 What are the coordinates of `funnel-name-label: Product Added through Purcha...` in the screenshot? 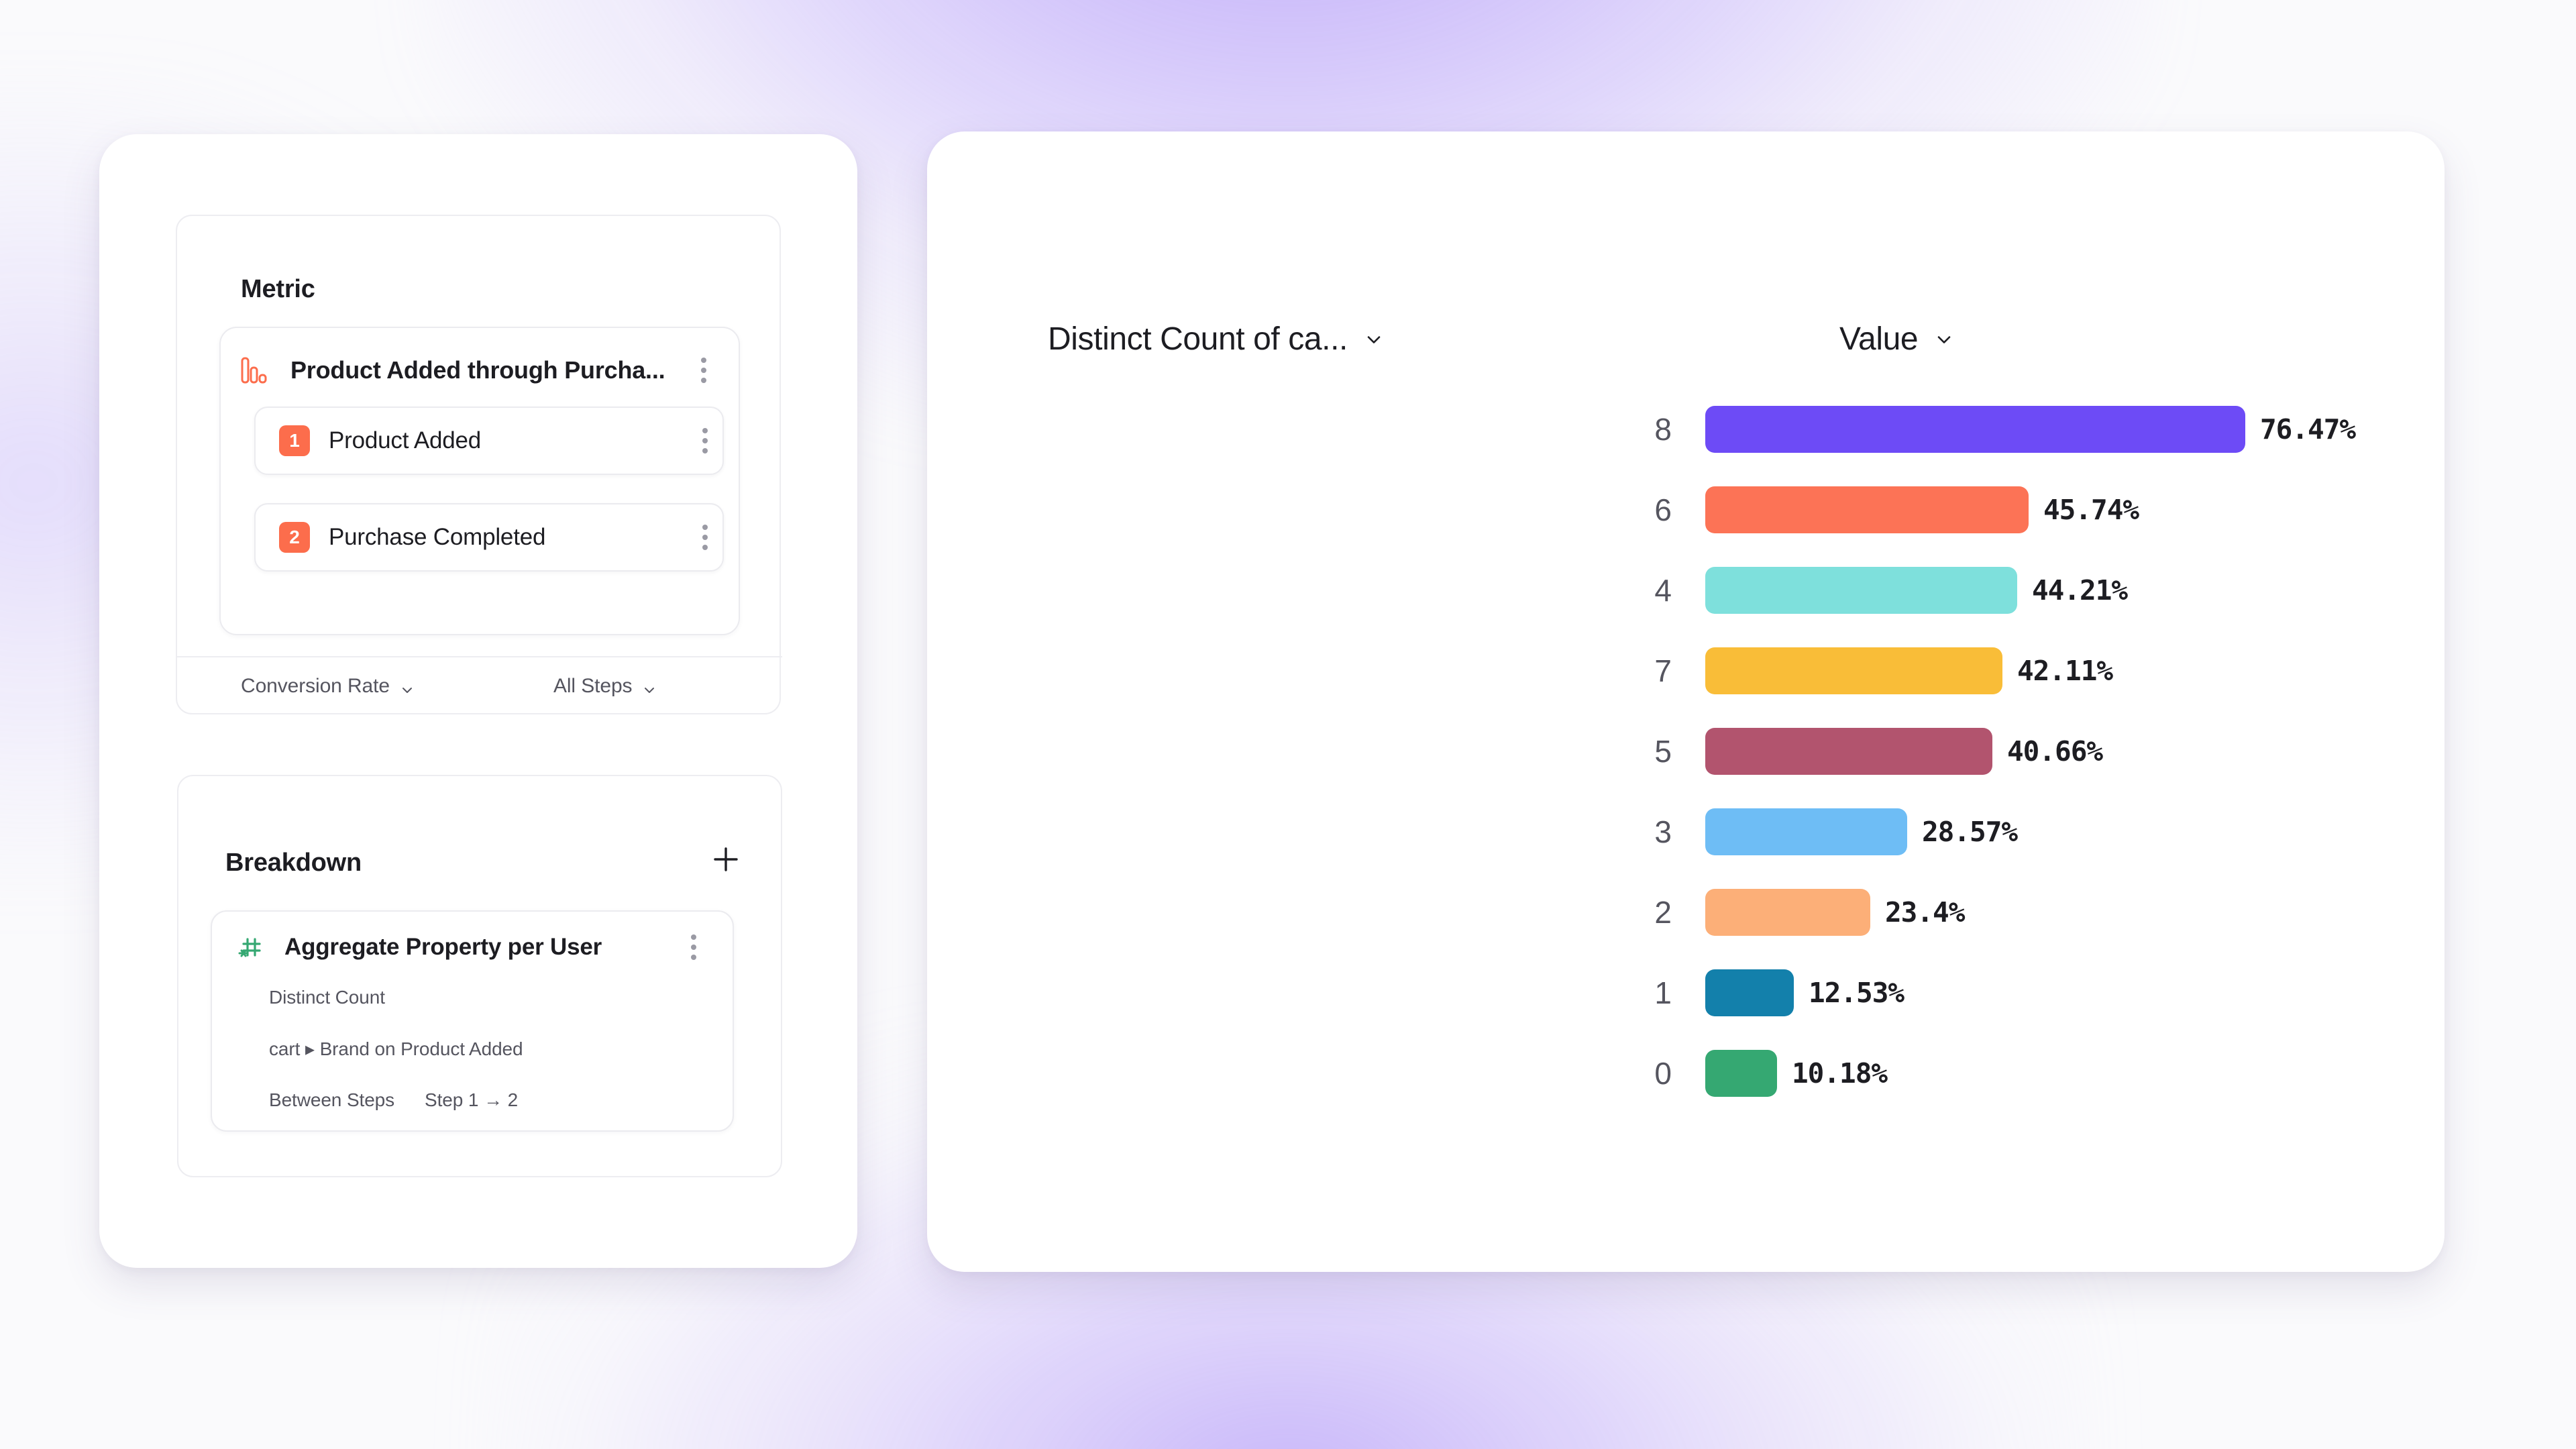 It's located at (477, 370).